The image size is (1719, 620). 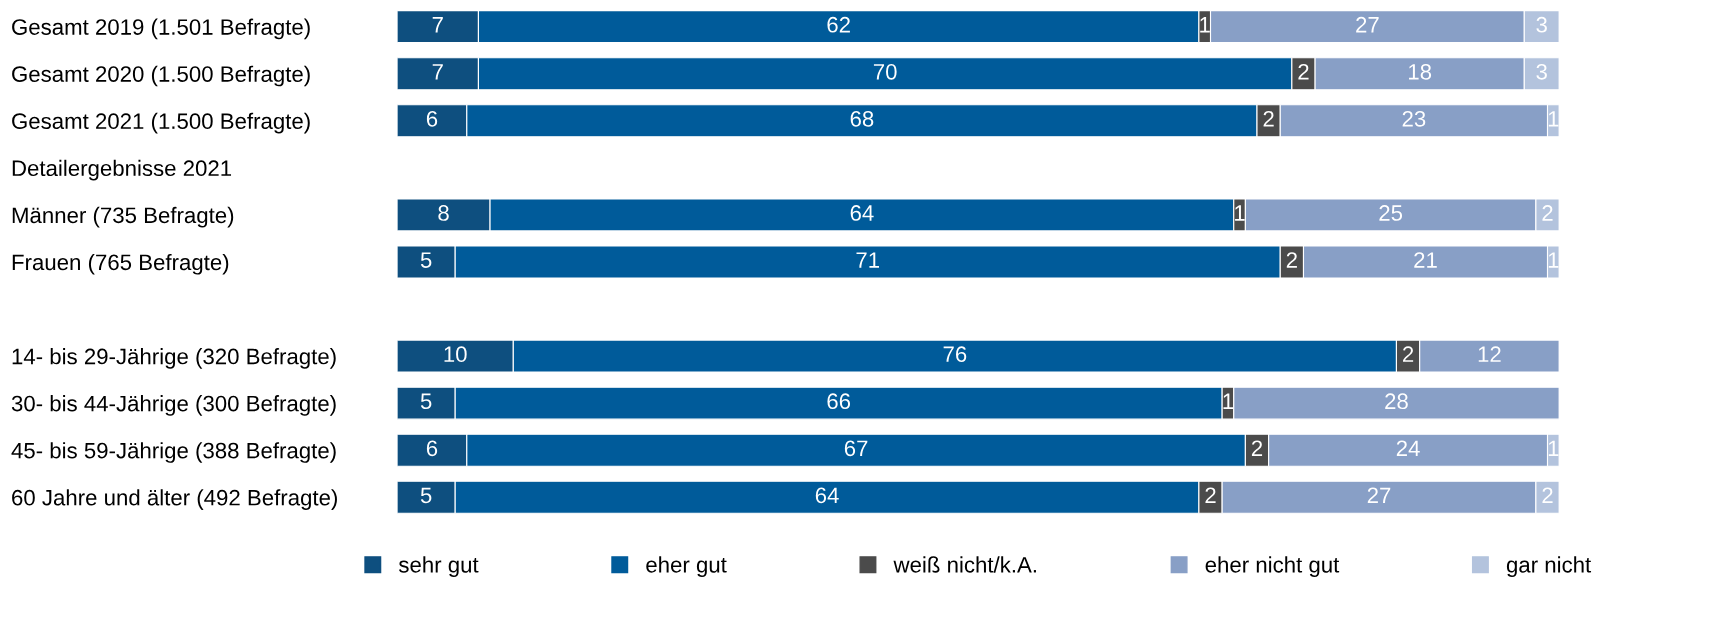 I want to click on data-label: 28, so click(x=1396, y=401).